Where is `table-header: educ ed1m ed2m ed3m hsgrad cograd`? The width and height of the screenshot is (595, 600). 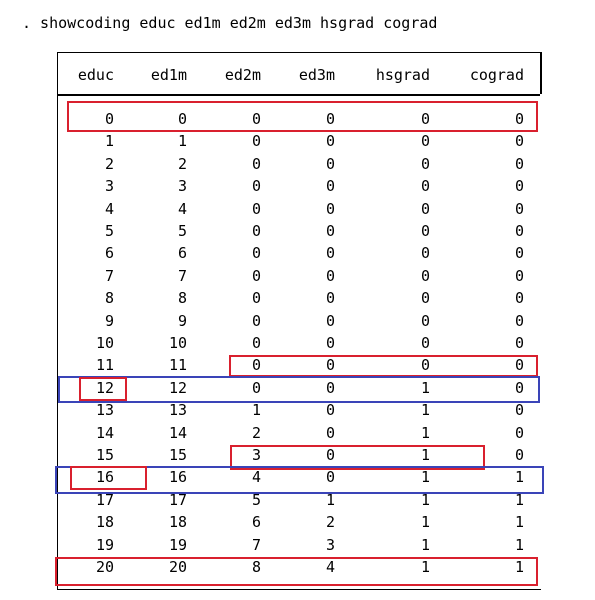
table-header: educ ed1m ed2m ed3m hsgrad cograd is located at coordinates (298, 77).